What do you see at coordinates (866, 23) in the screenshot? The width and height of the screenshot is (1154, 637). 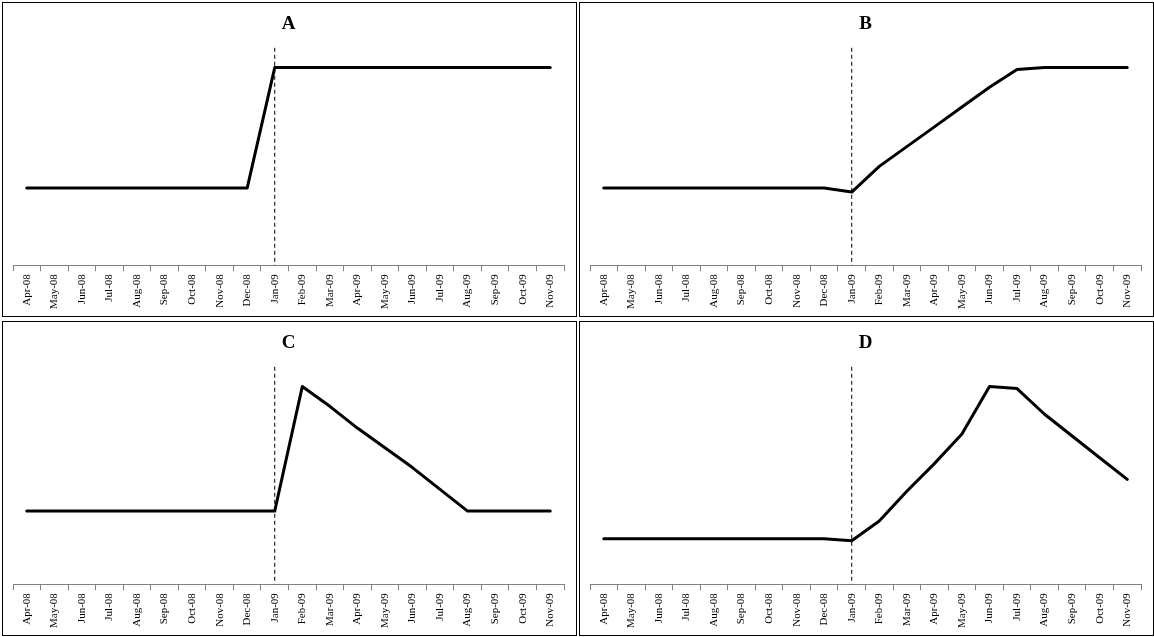 I see `chart-title: B` at bounding box center [866, 23].